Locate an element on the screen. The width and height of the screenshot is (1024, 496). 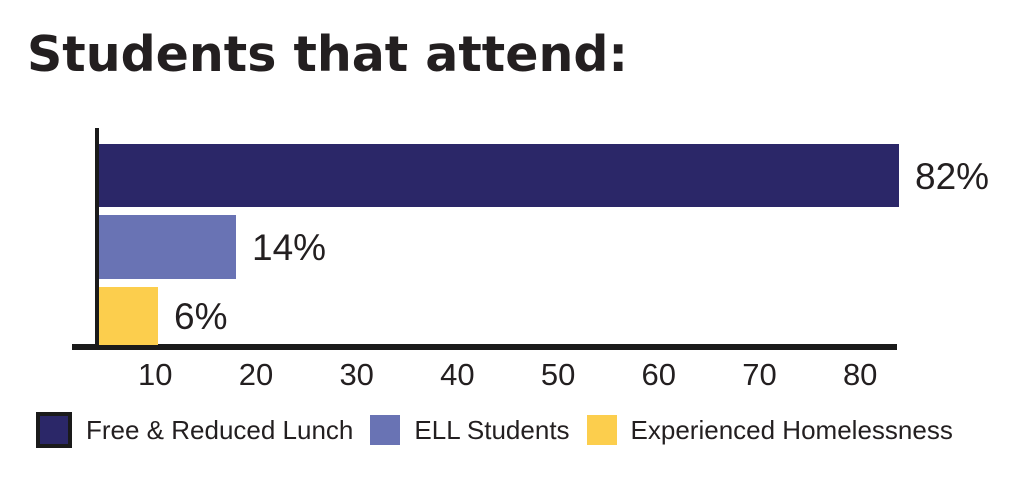
bar-ell-students is located at coordinates (167, 247).